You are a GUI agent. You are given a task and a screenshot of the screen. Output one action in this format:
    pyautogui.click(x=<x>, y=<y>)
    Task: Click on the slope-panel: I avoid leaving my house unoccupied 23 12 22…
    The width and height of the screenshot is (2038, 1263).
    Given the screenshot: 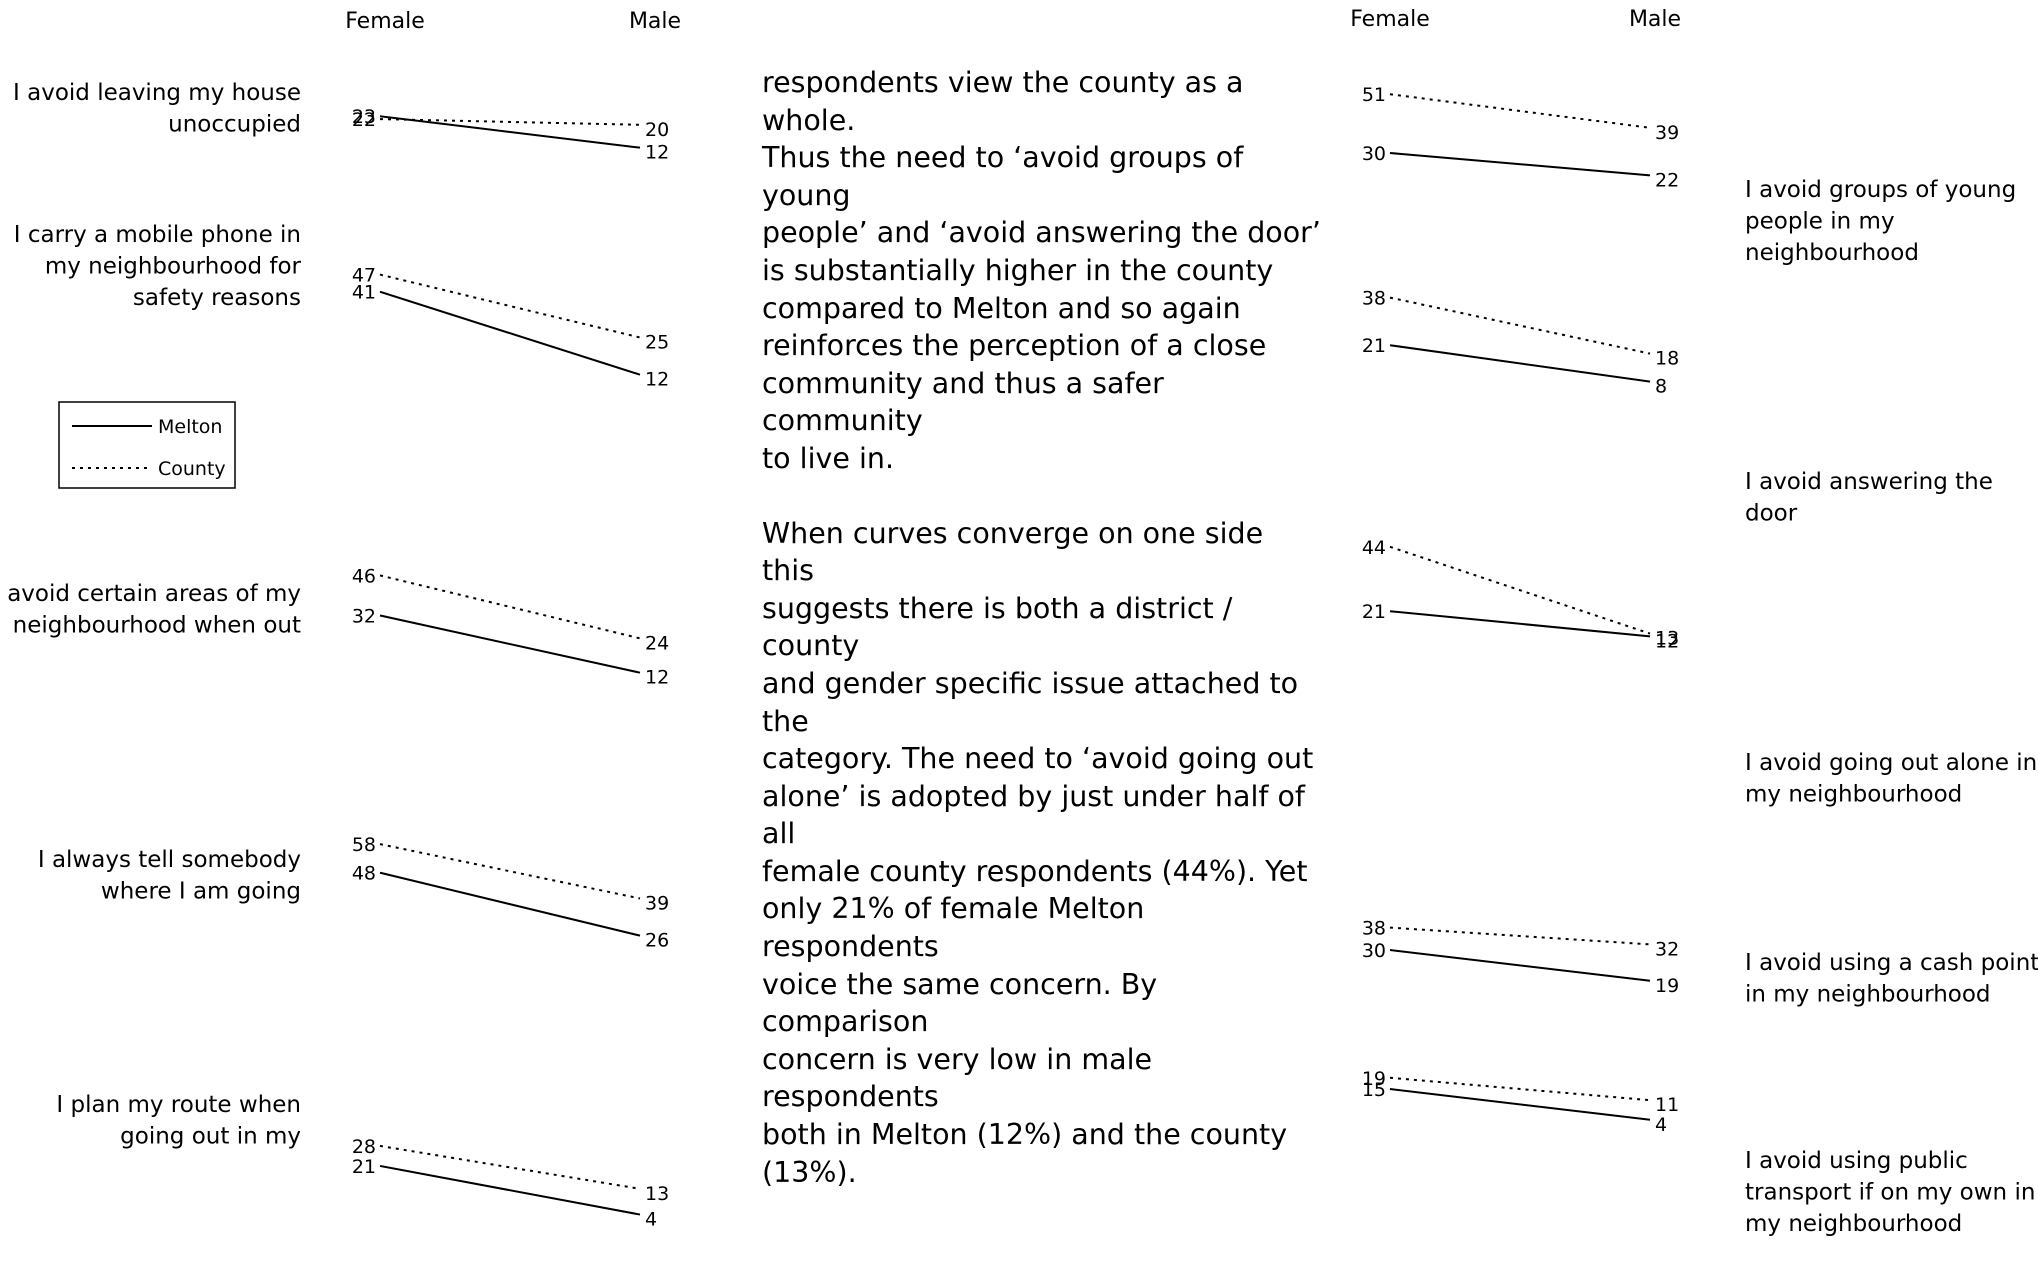 What is the action you would take?
    pyautogui.click(x=341, y=122)
    